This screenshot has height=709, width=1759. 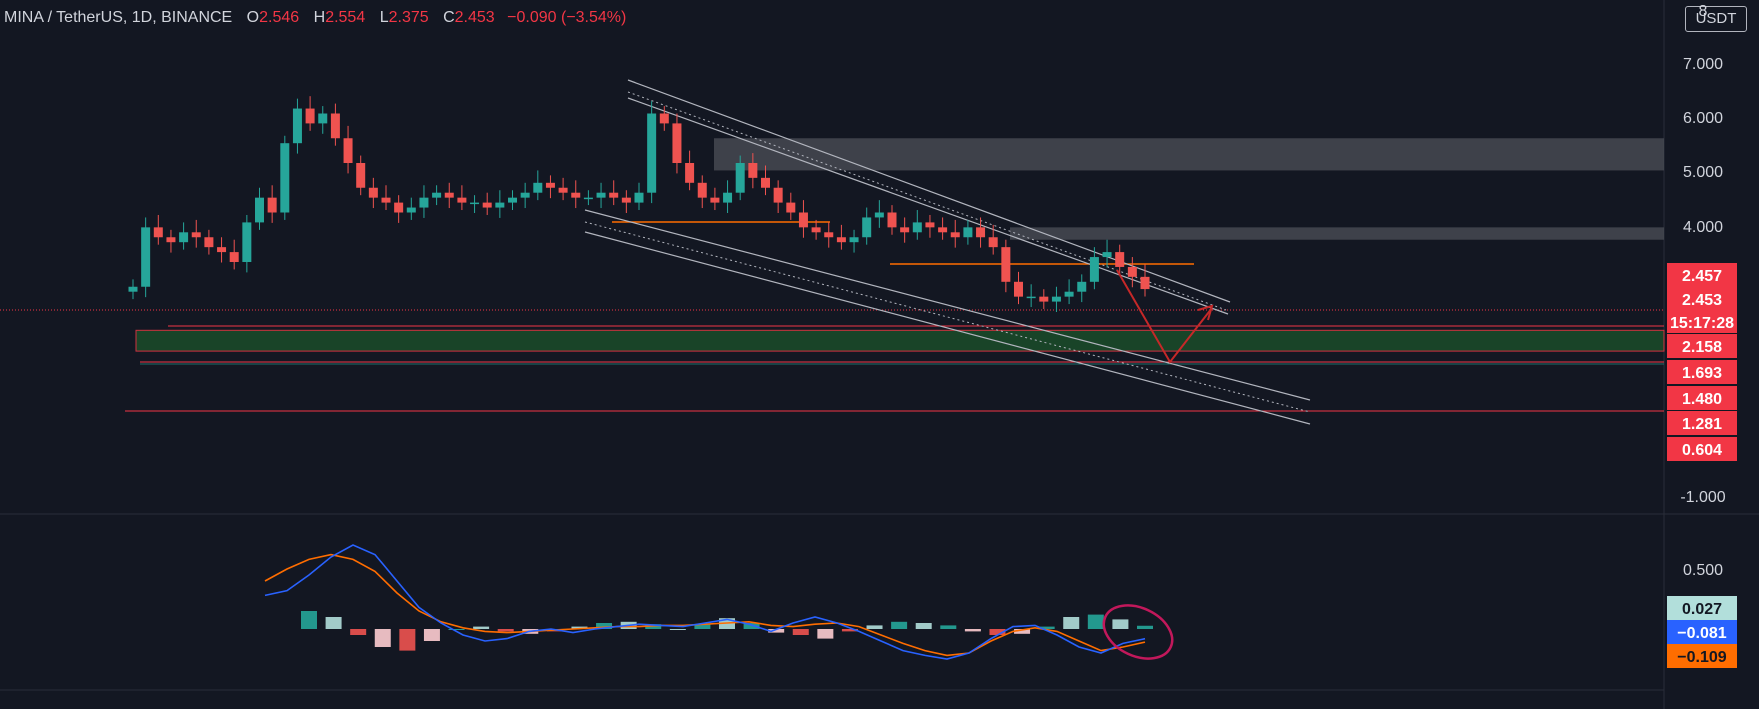 What do you see at coordinates (1703, 227) in the screenshot?
I see `price-axis-tick: 4.000` at bounding box center [1703, 227].